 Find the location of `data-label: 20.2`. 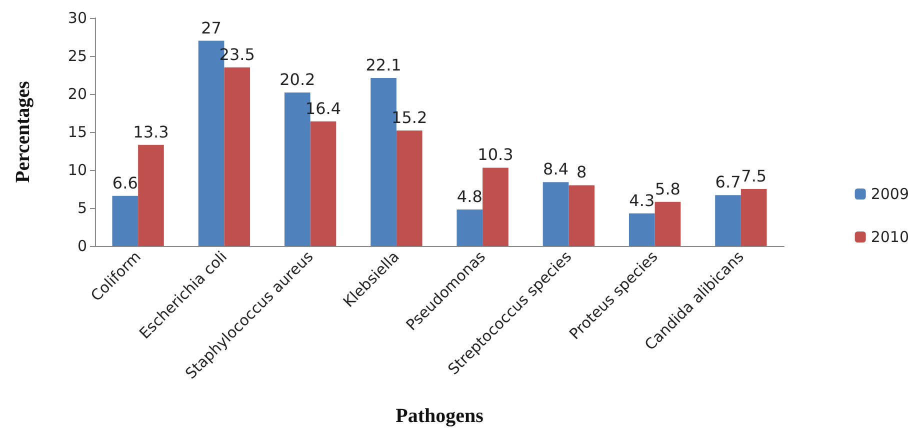

data-label: 20.2 is located at coordinates (298, 79).